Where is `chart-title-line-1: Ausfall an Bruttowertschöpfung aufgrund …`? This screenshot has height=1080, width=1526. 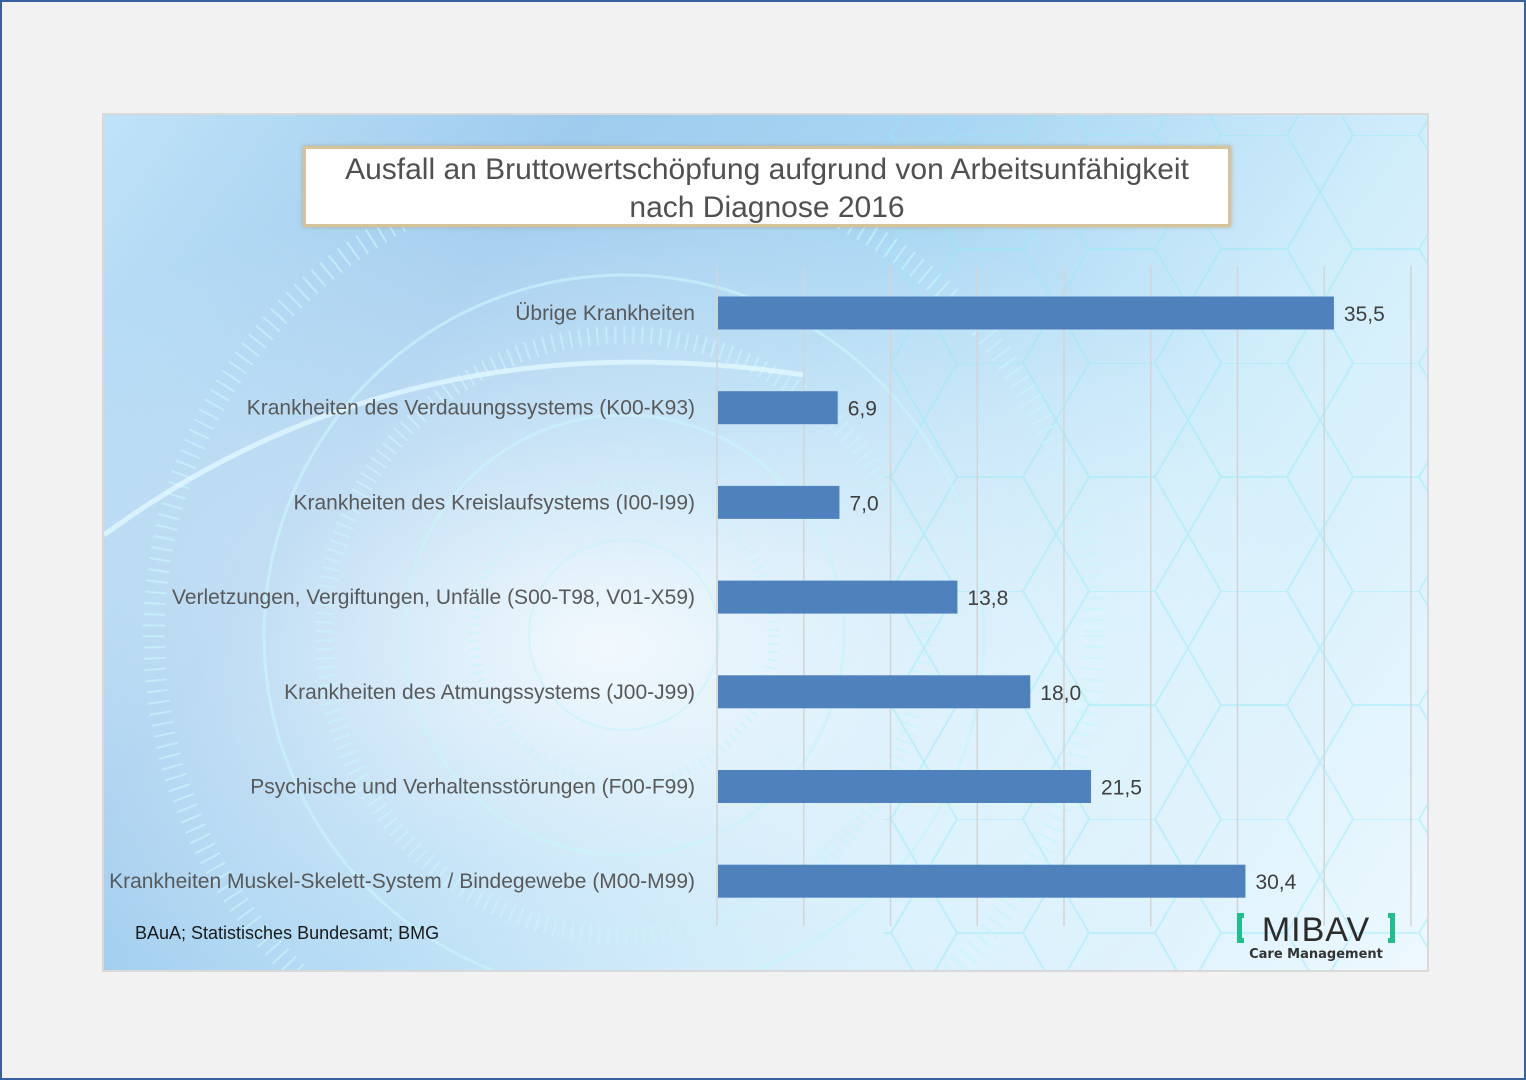 chart-title-line-1: Ausfall an Bruttowertschöpfung aufgrund … is located at coordinates (767, 169).